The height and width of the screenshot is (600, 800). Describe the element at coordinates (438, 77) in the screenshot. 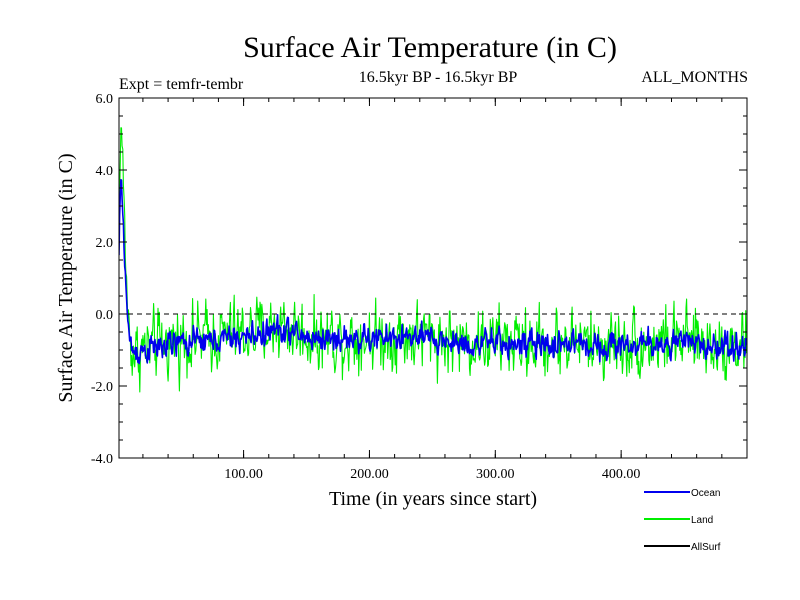

I see `chart-subtitle: 16.5kyr BP - 16.5kyr BP` at that location.